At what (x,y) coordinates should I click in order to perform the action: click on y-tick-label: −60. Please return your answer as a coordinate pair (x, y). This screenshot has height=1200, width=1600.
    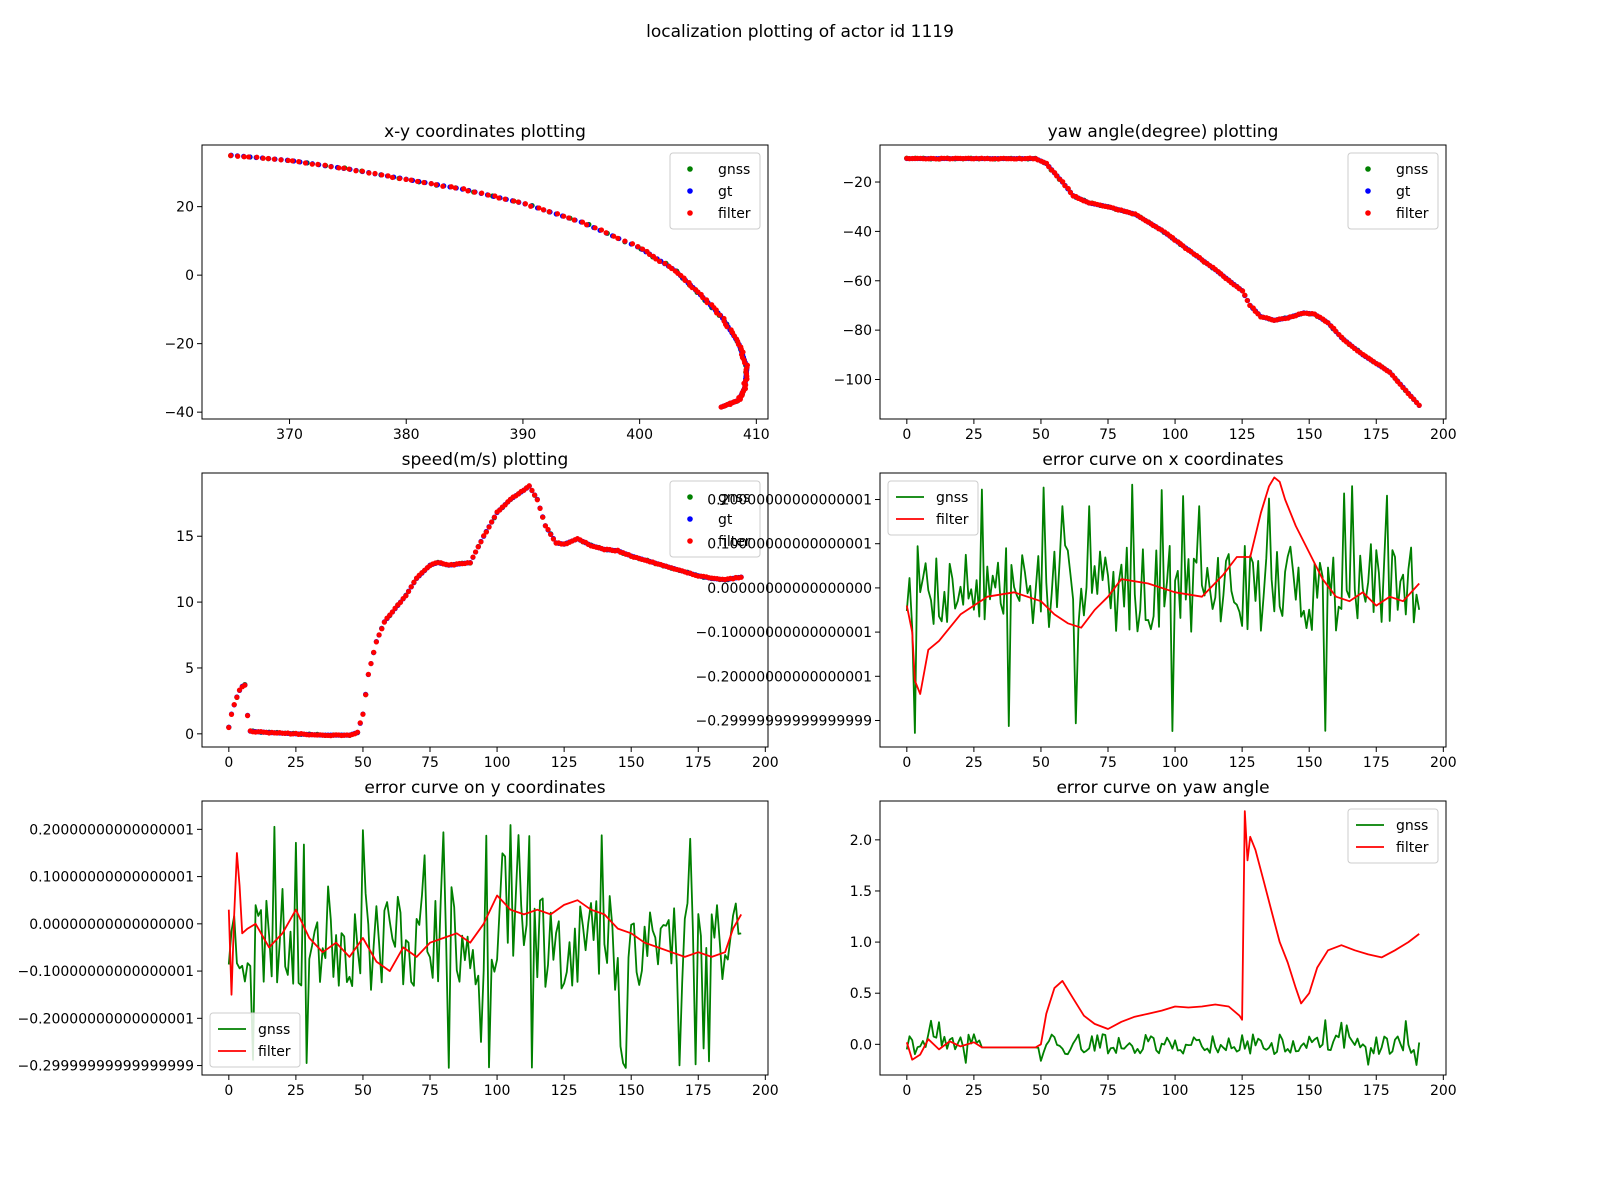
    Looking at the image, I should click on (857, 282).